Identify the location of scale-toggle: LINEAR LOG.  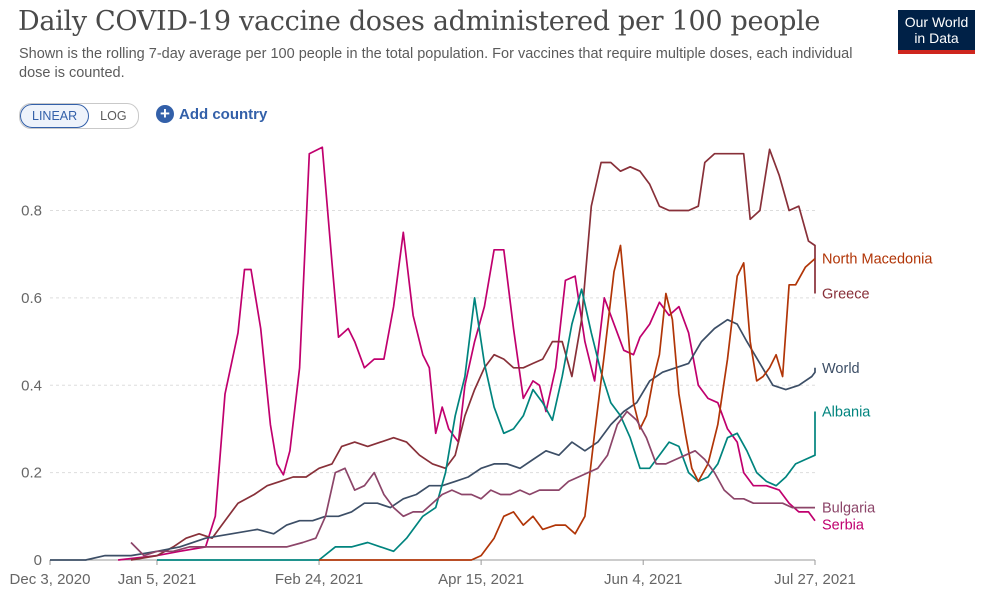
(79, 116).